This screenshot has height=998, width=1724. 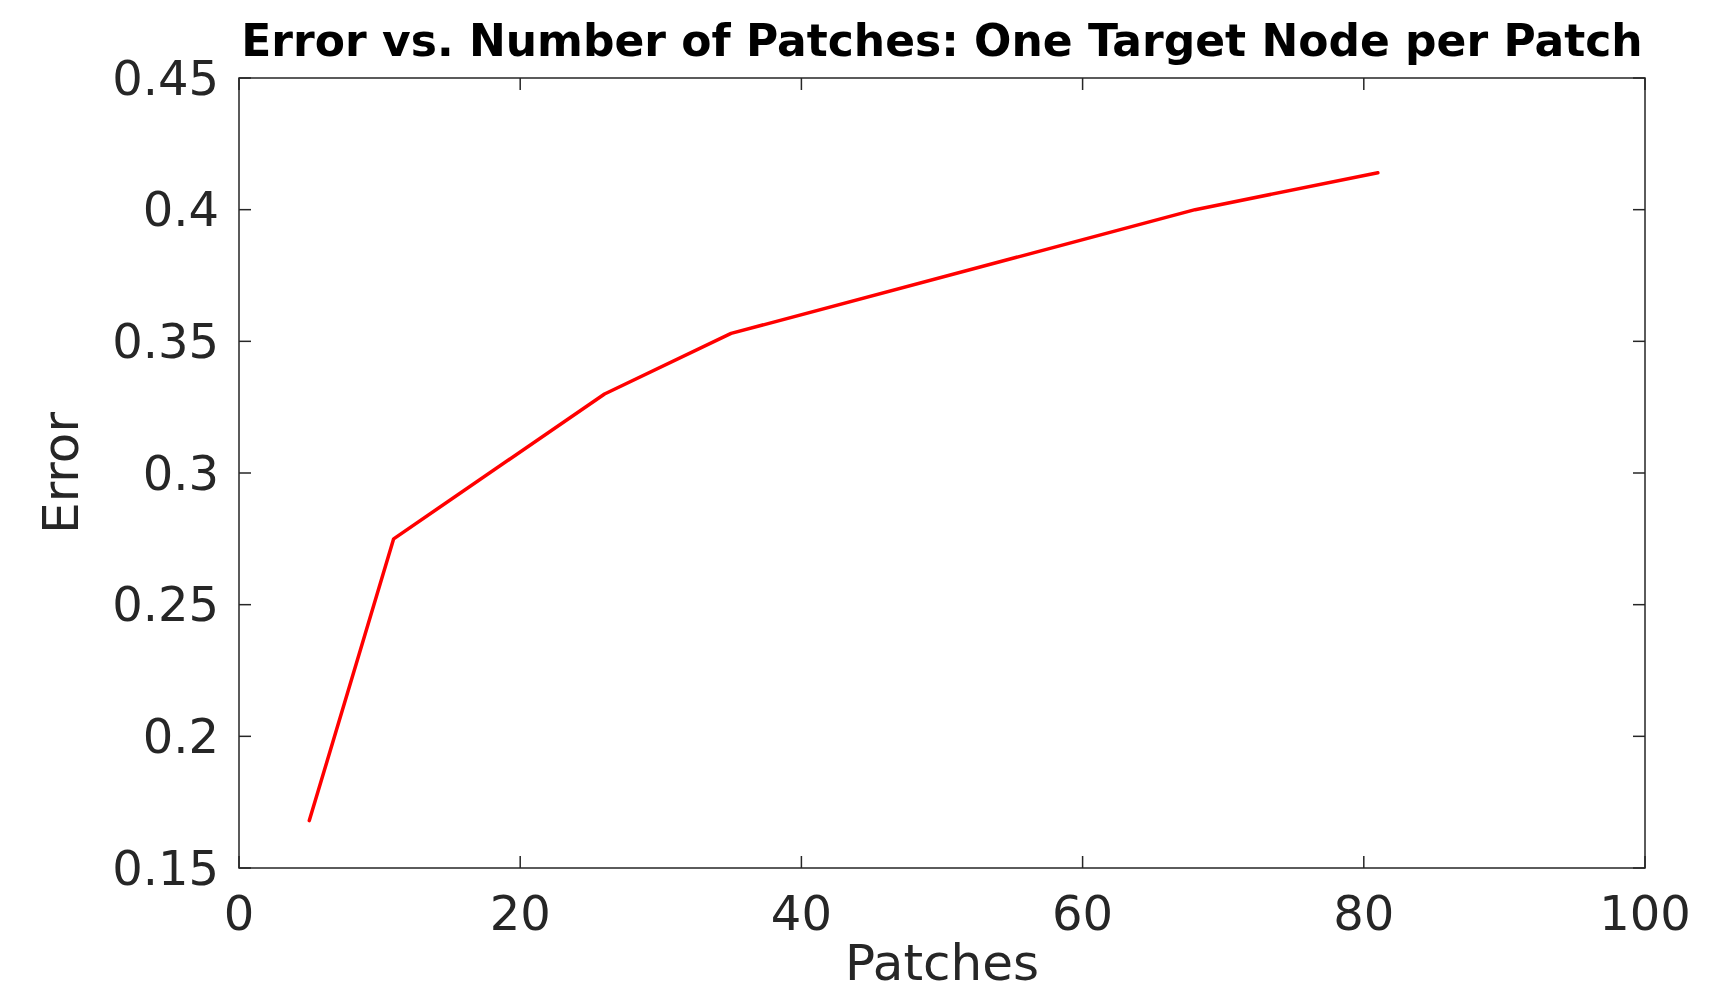 What do you see at coordinates (1364, 913) in the screenshot?
I see `x-tick-label: 80` at bounding box center [1364, 913].